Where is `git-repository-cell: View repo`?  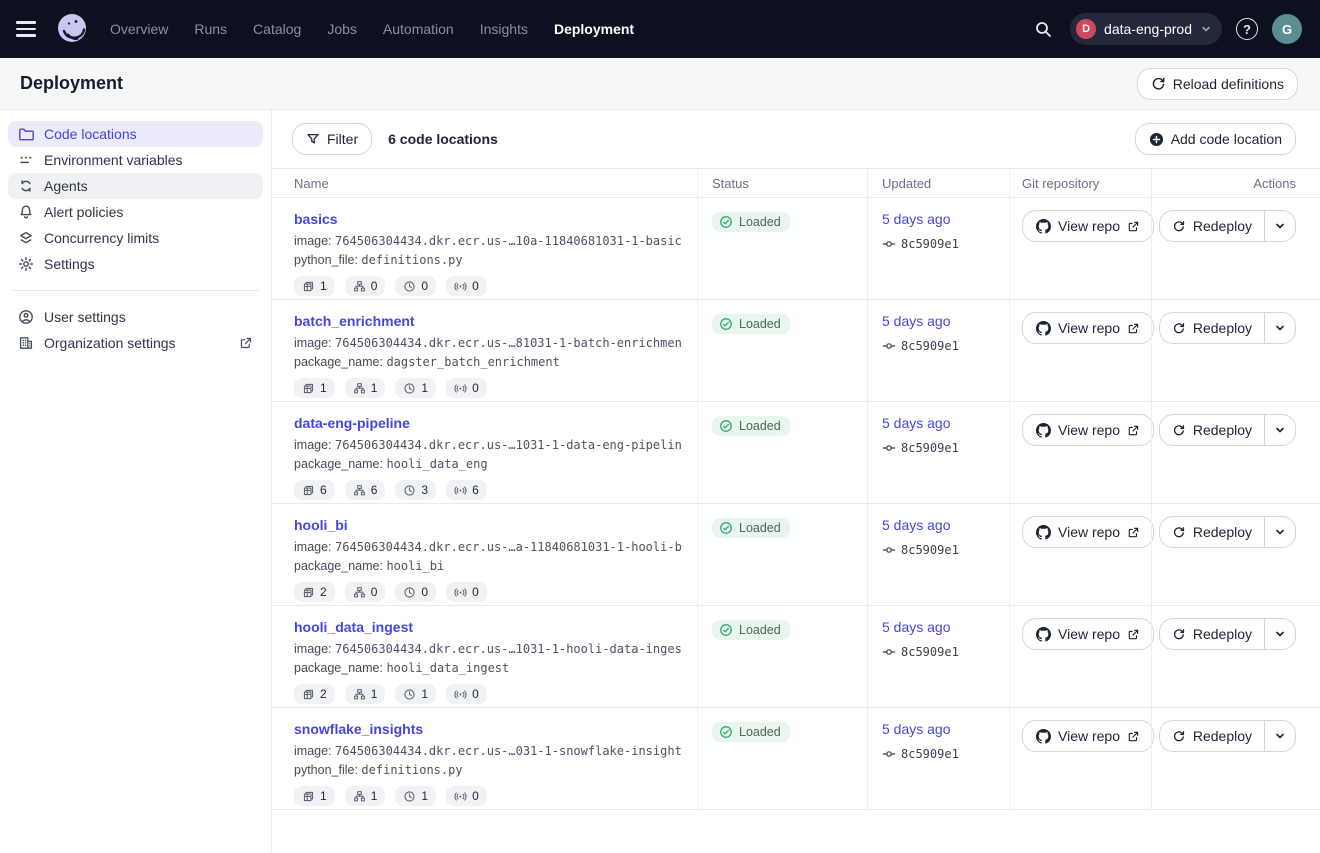 git-repository-cell: View repo is located at coordinates (1082, 554).